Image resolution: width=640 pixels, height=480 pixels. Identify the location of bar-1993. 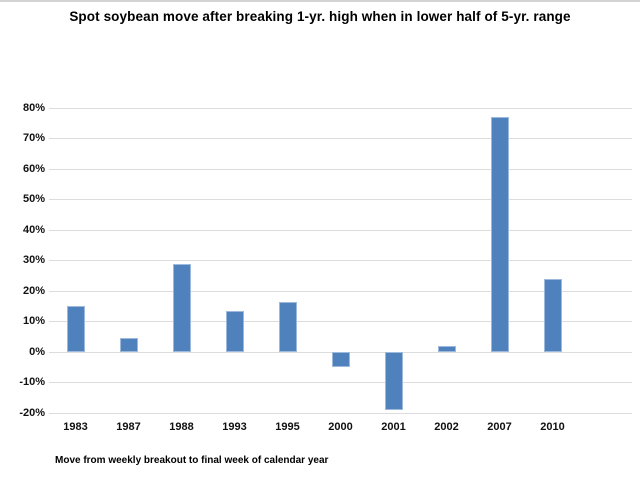
(234, 331).